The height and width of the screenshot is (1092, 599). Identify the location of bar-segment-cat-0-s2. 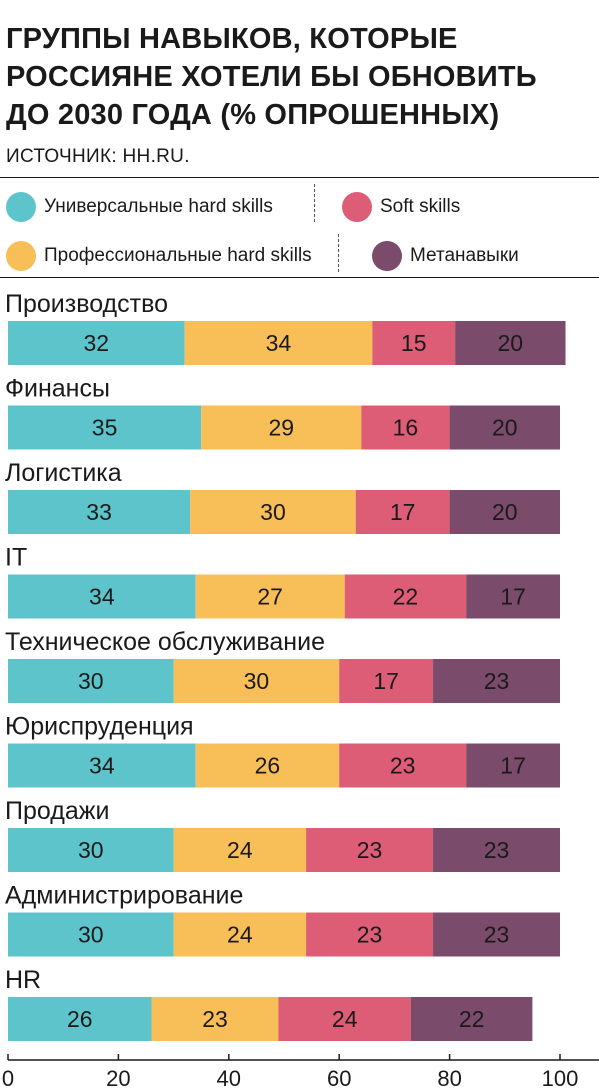
(414, 343).